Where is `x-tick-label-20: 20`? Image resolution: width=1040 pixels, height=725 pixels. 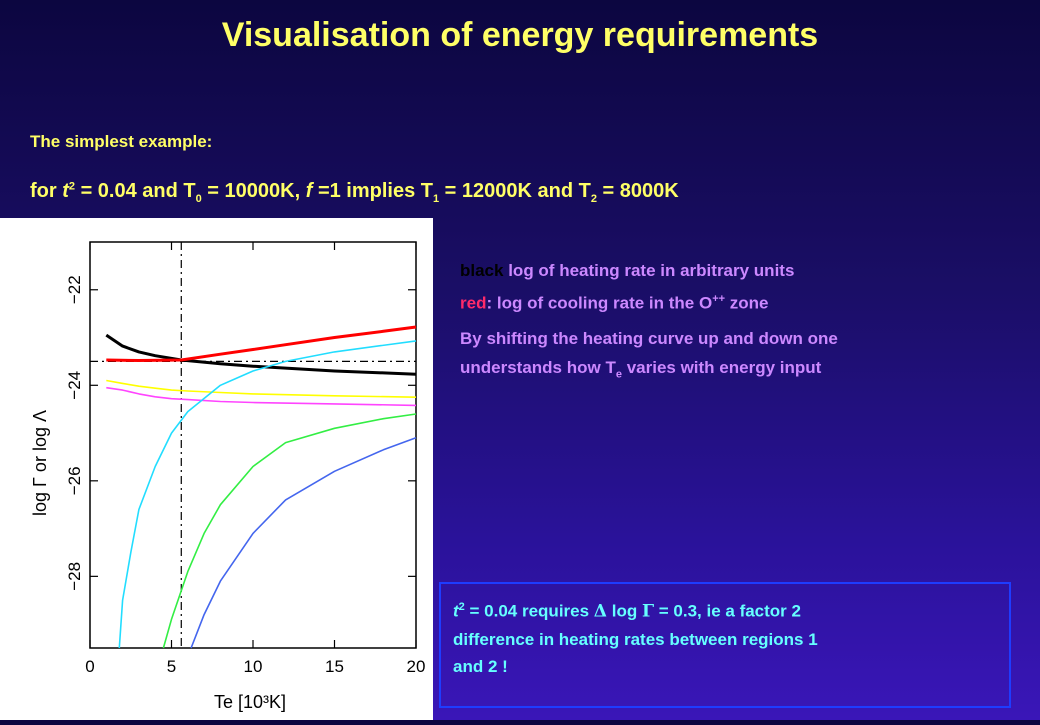
x-tick-label-20: 20 is located at coordinates (416, 666).